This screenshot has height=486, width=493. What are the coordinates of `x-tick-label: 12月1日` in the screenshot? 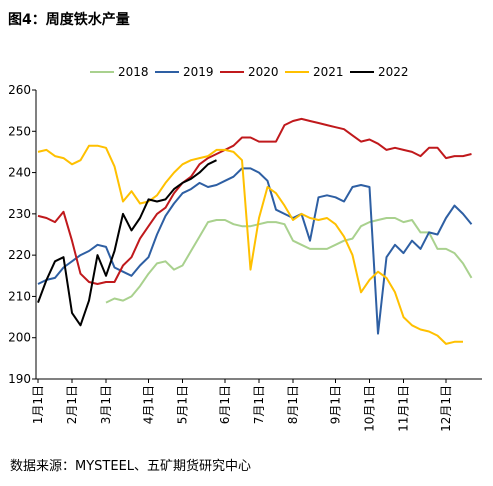 It's located at (446, 408).